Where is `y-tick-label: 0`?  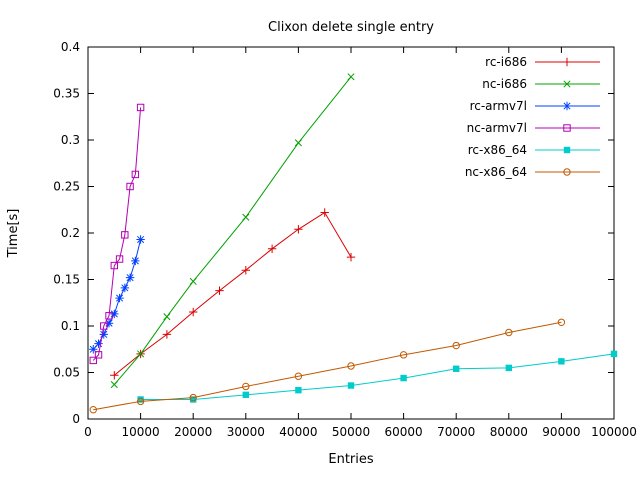 y-tick-label: 0 is located at coordinates (76, 419).